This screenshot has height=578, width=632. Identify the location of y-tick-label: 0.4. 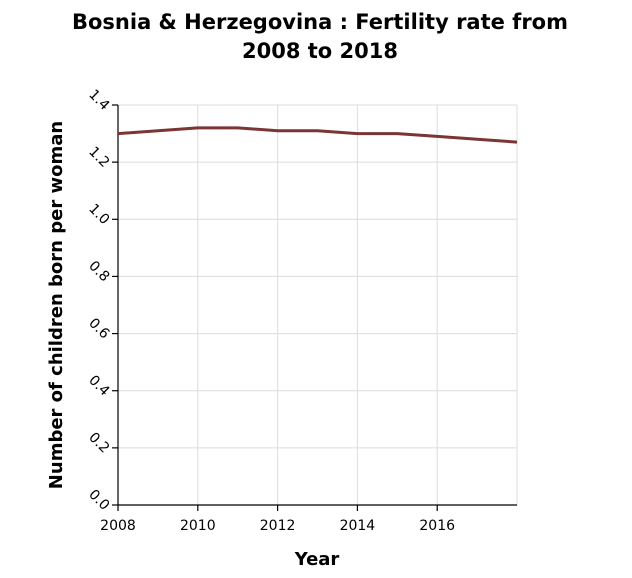
(98, 385).